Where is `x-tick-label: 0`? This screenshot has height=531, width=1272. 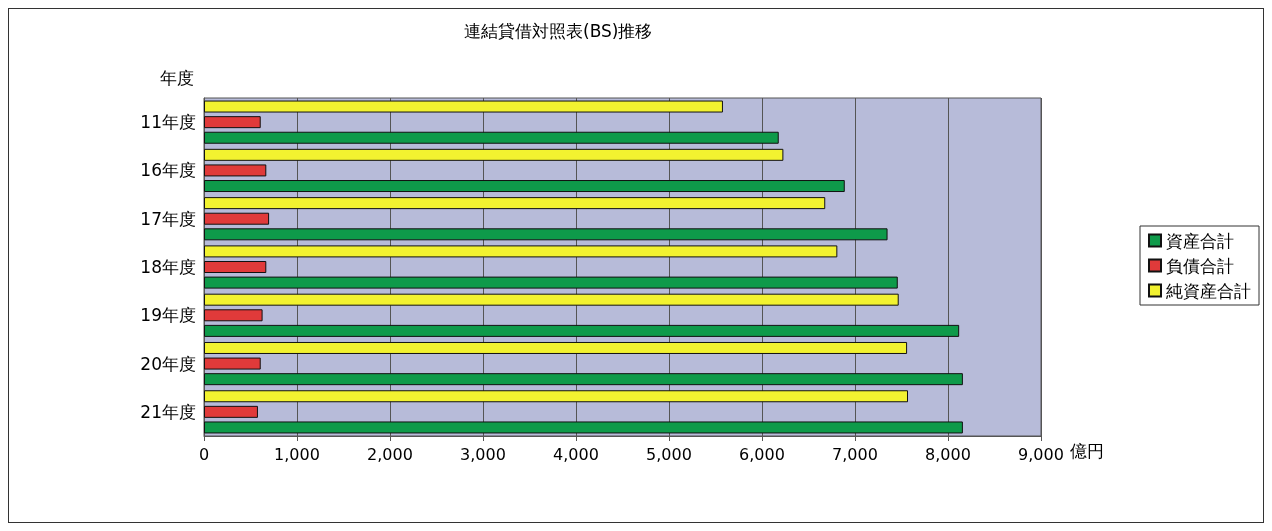
x-tick-label: 0 is located at coordinates (204, 454).